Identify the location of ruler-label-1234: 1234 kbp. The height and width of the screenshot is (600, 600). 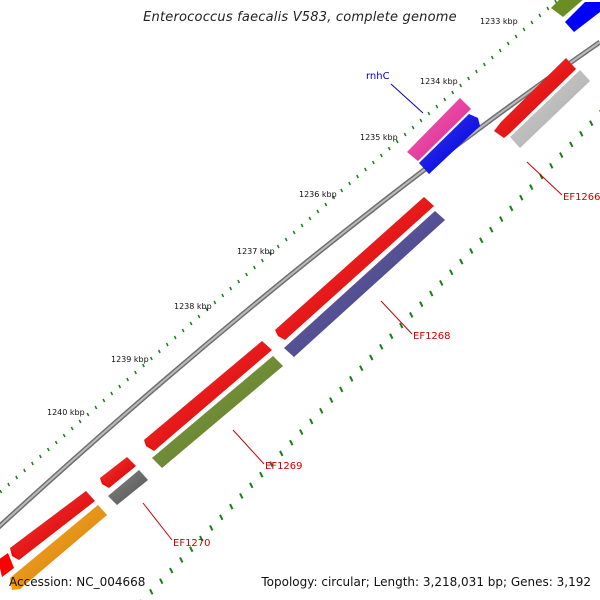
(439, 81).